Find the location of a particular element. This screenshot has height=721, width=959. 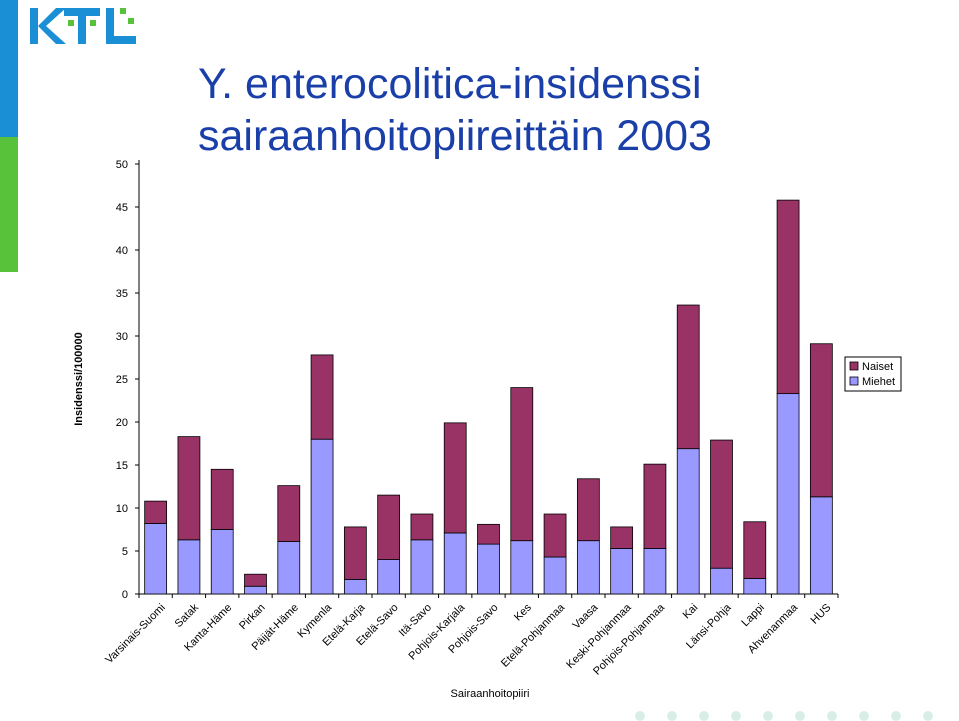

legend-label-miehet: Miehet is located at coordinates (878, 382).